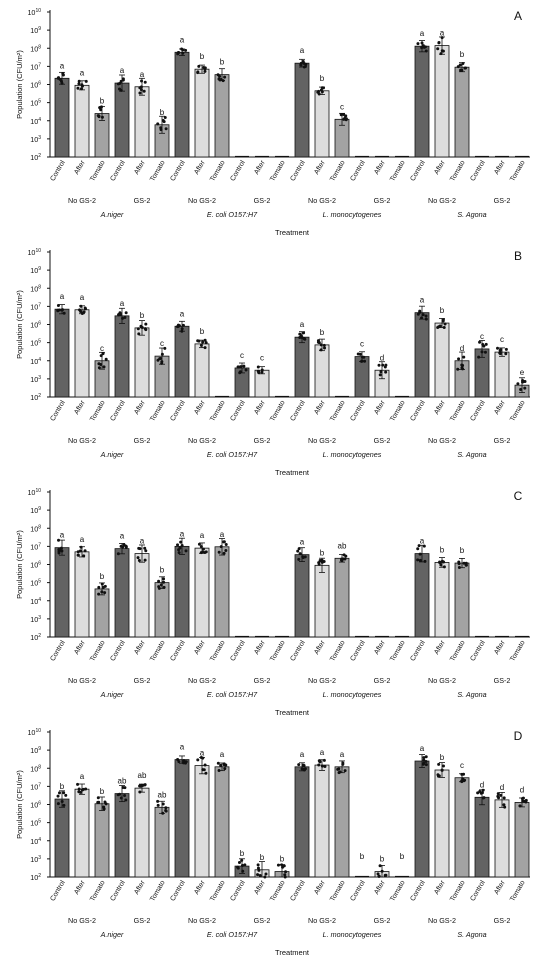  I want to click on significance-letter: e, so click(522, 372).